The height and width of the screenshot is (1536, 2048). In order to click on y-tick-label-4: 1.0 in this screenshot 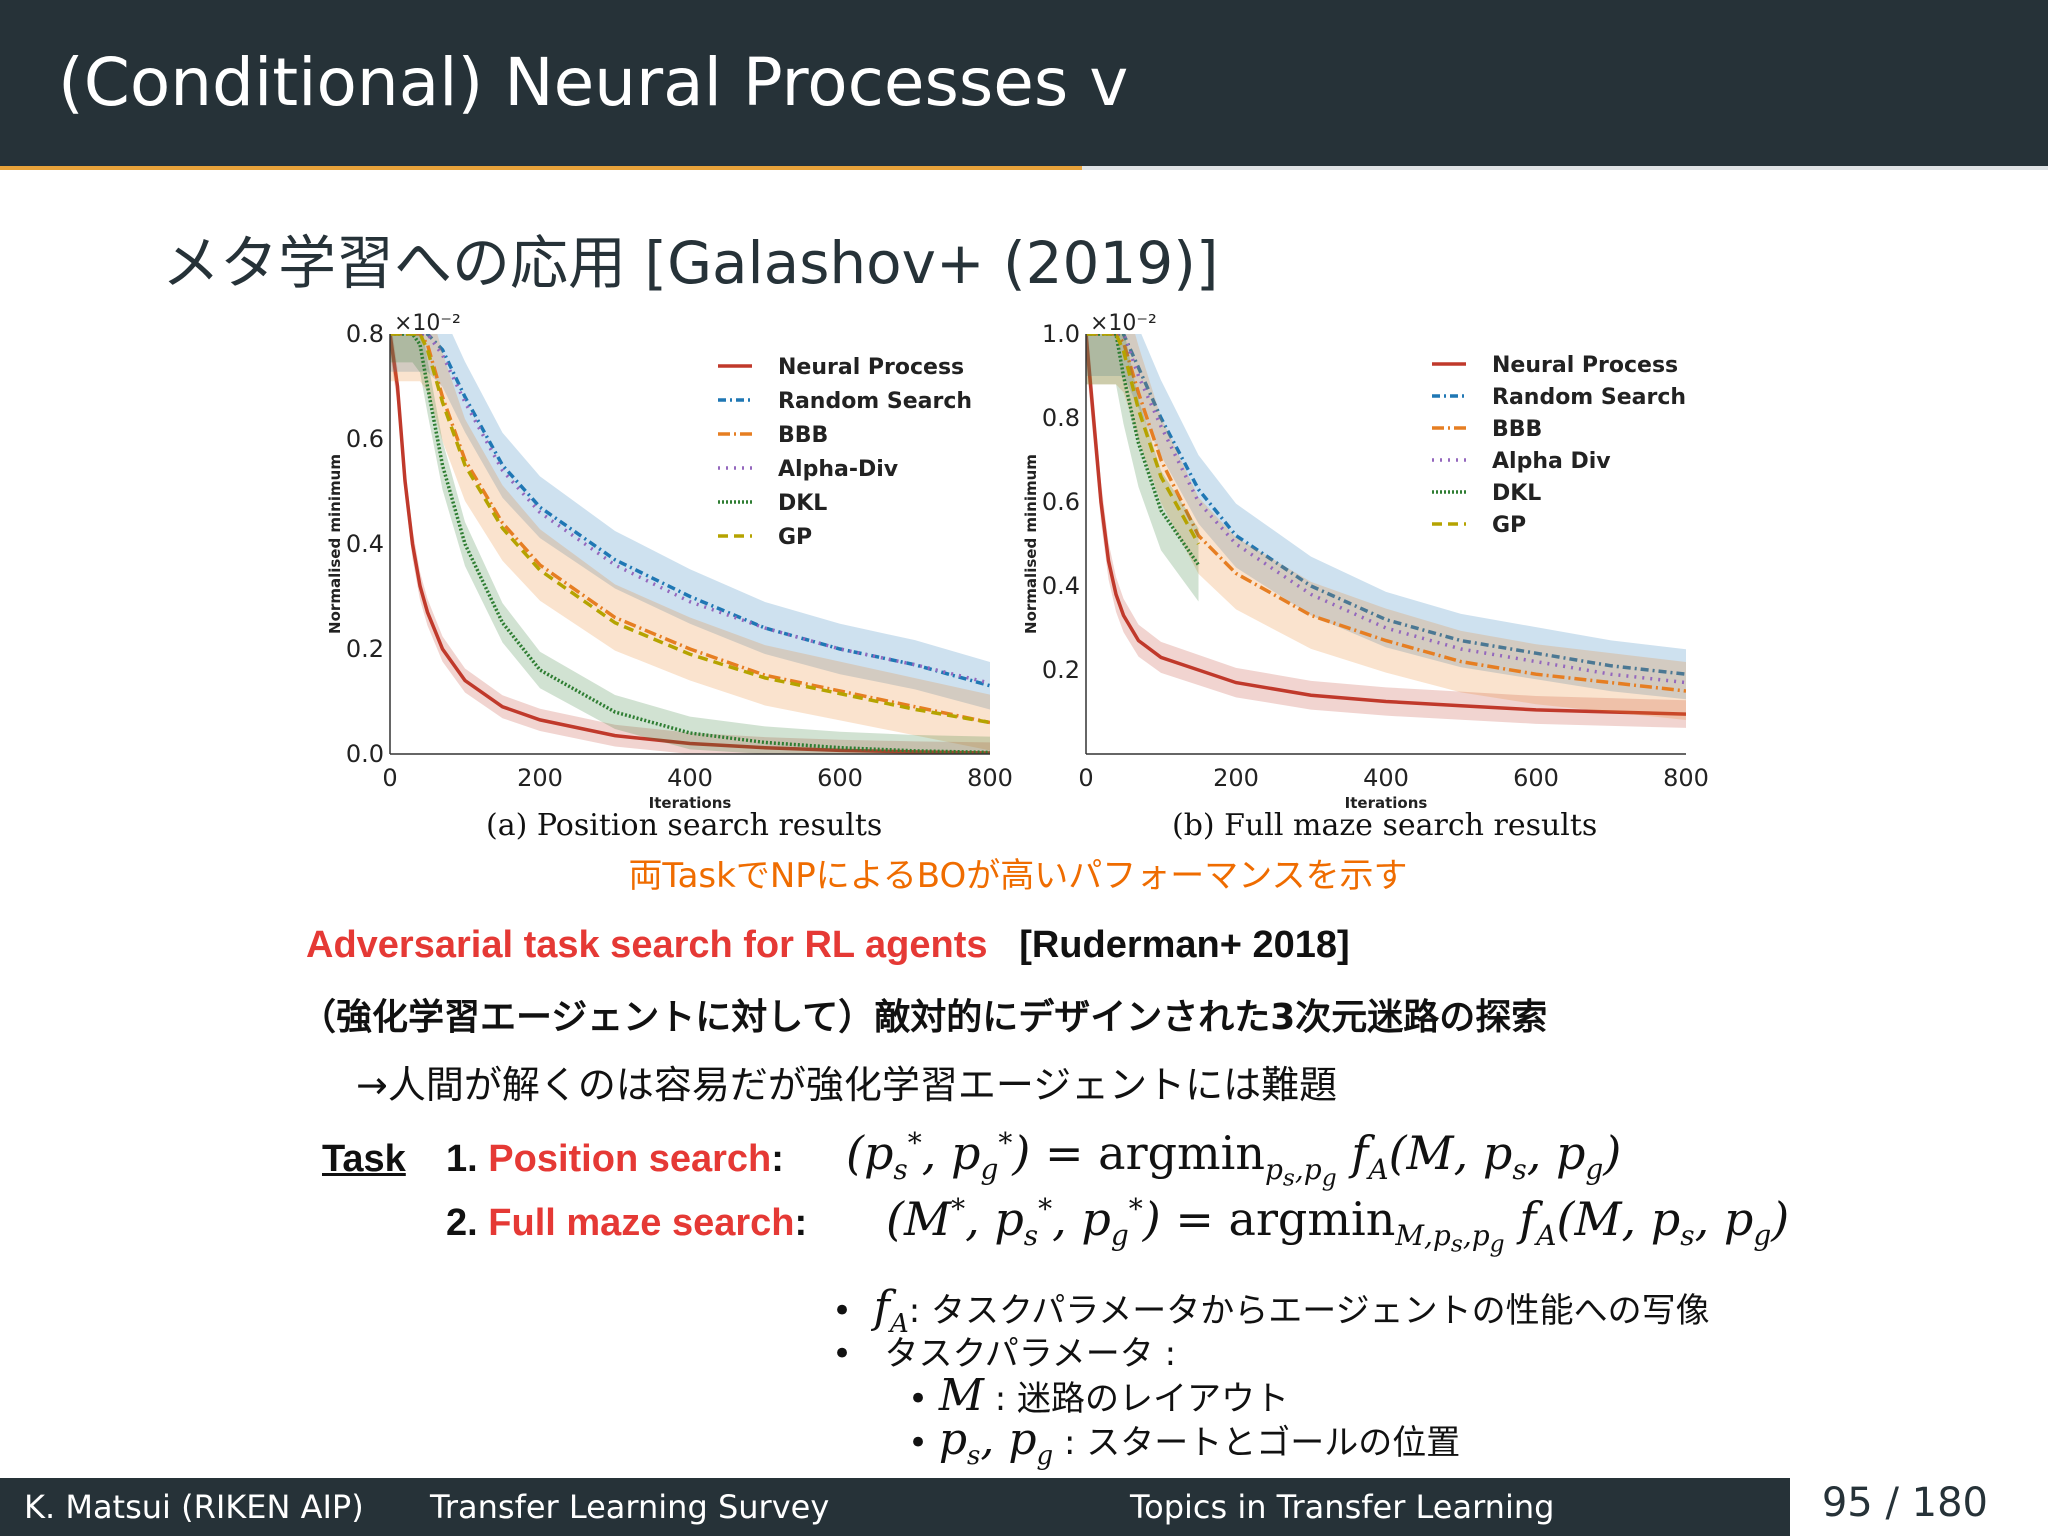, I will do `click(1061, 334)`.